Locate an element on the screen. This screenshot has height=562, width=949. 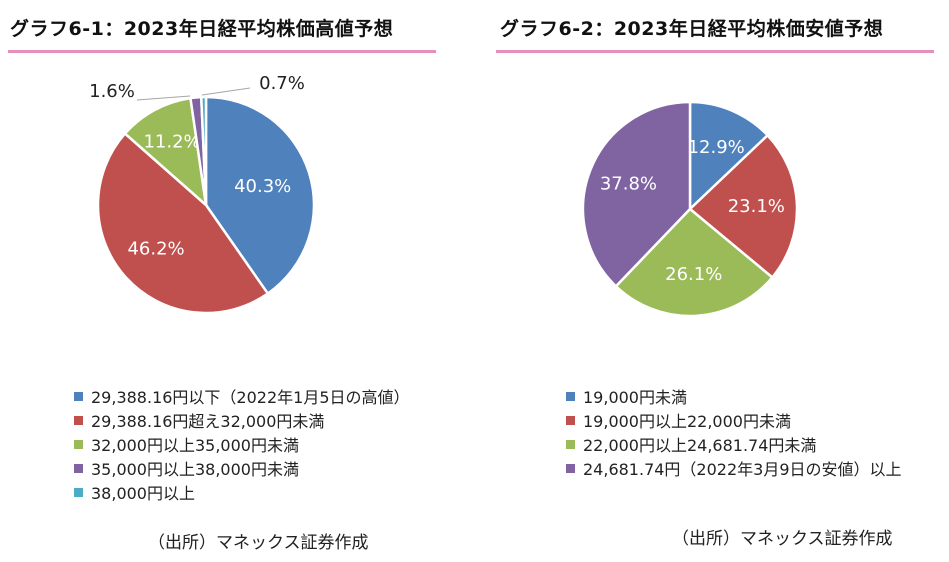
chart-2-legend-item-1: 19,000円未満 is located at coordinates (734, 396).